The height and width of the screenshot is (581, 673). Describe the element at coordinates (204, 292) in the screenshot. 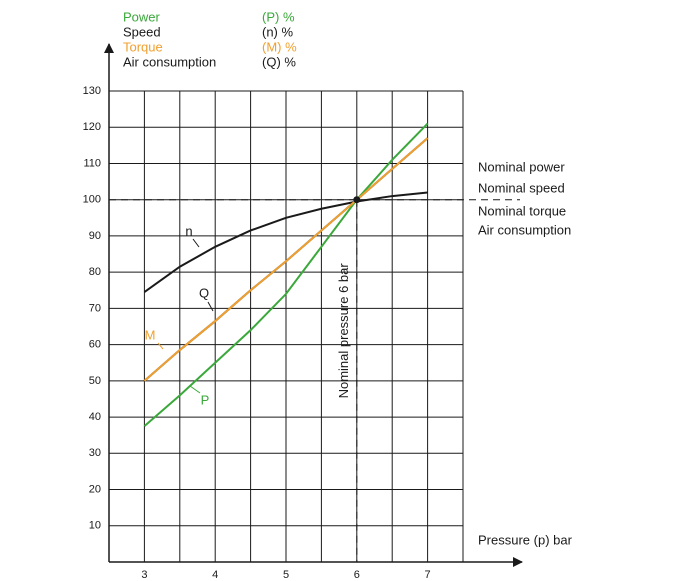

I see `curve-label: Q` at that location.